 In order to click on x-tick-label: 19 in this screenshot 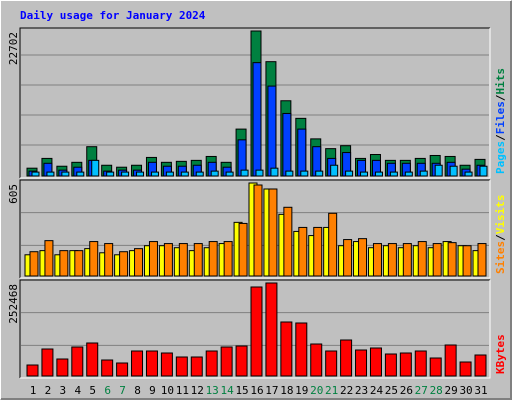, I will do `click(301, 390)`.